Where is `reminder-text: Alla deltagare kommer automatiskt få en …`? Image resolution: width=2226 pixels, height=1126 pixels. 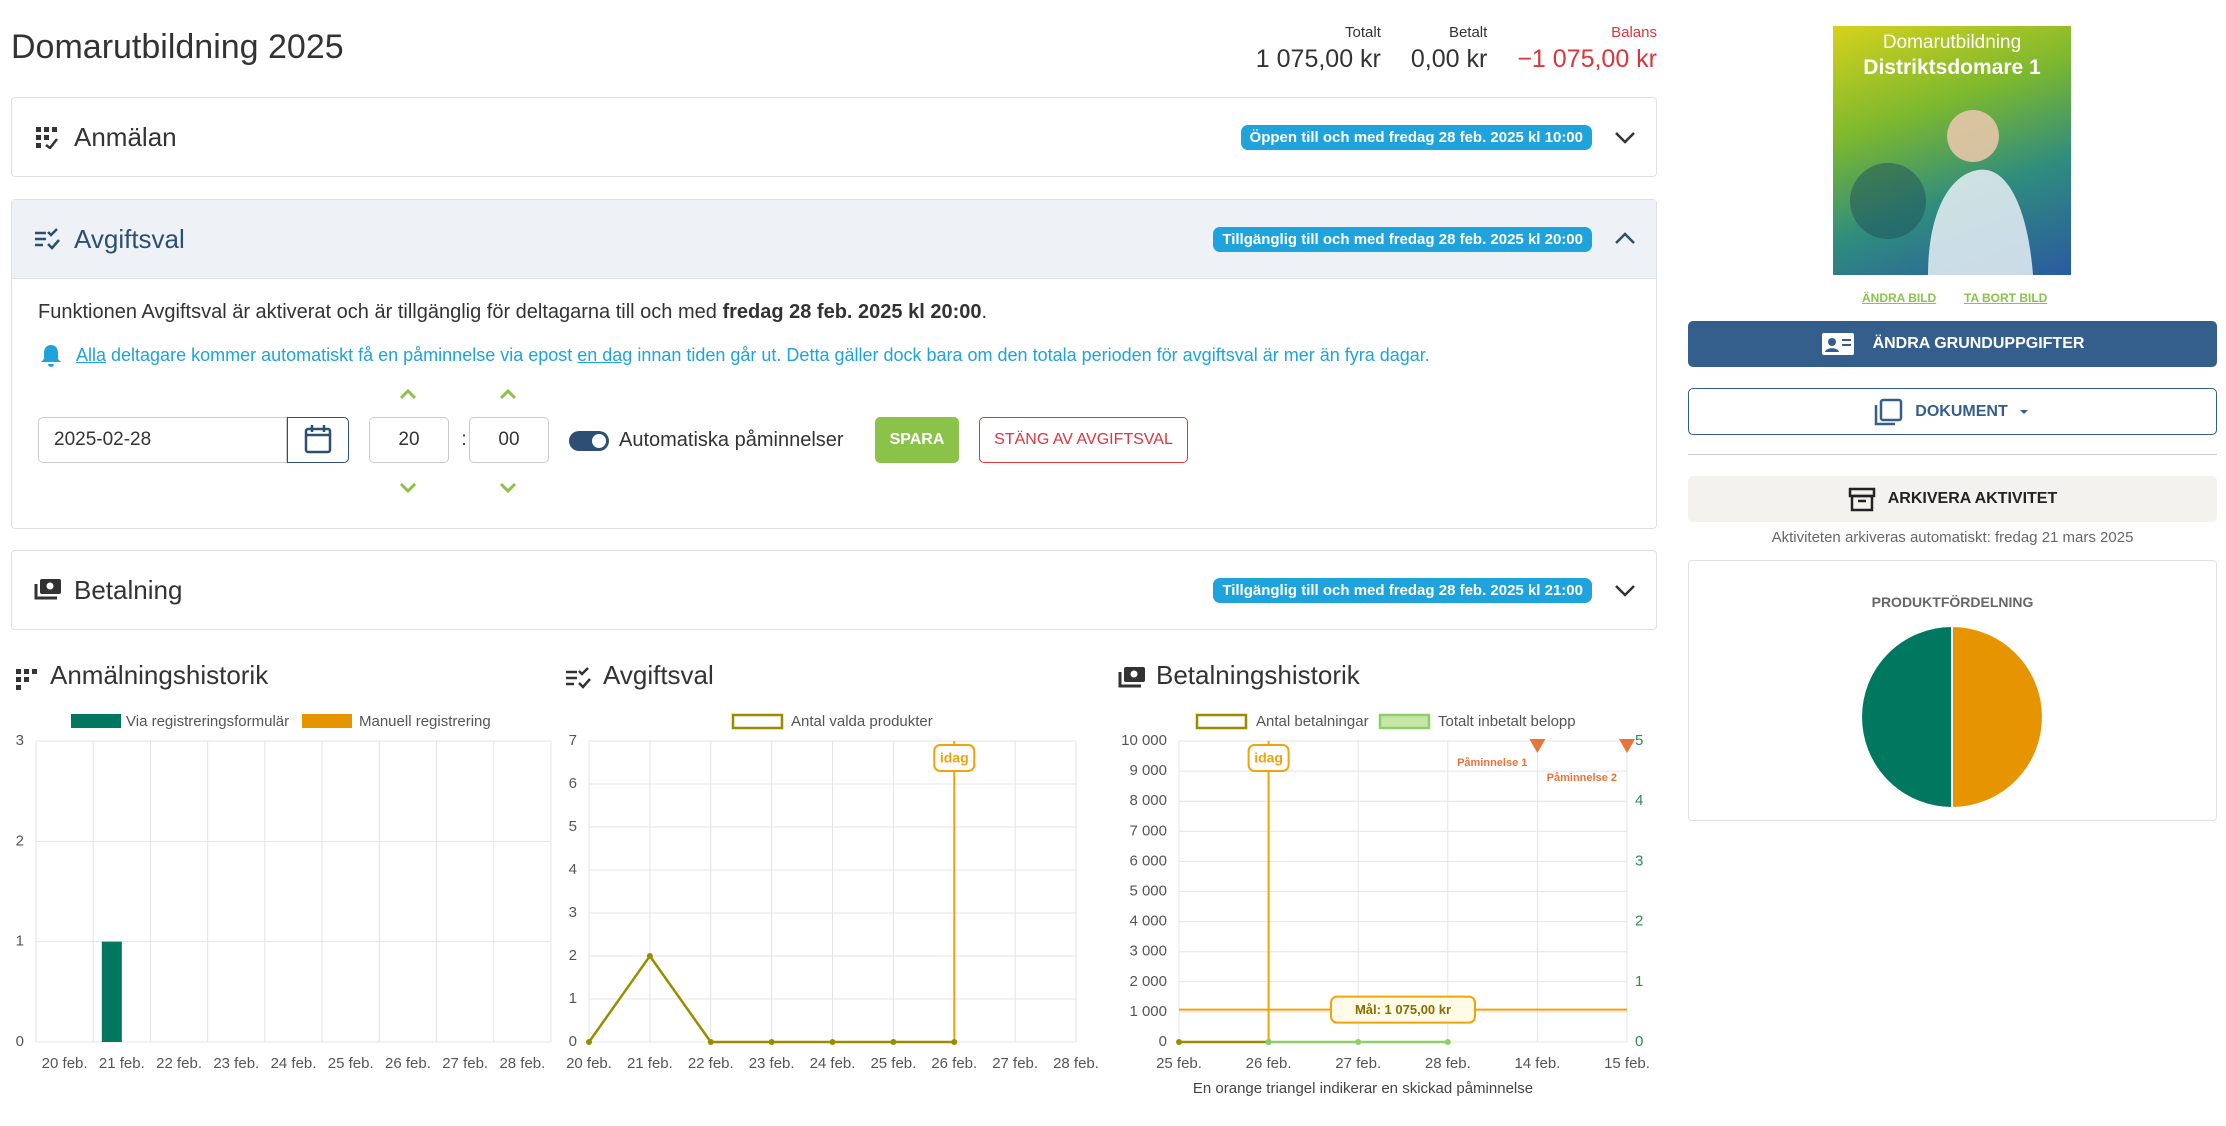
reminder-text: Alla deltagare kommer automatiskt få en … is located at coordinates (734, 355).